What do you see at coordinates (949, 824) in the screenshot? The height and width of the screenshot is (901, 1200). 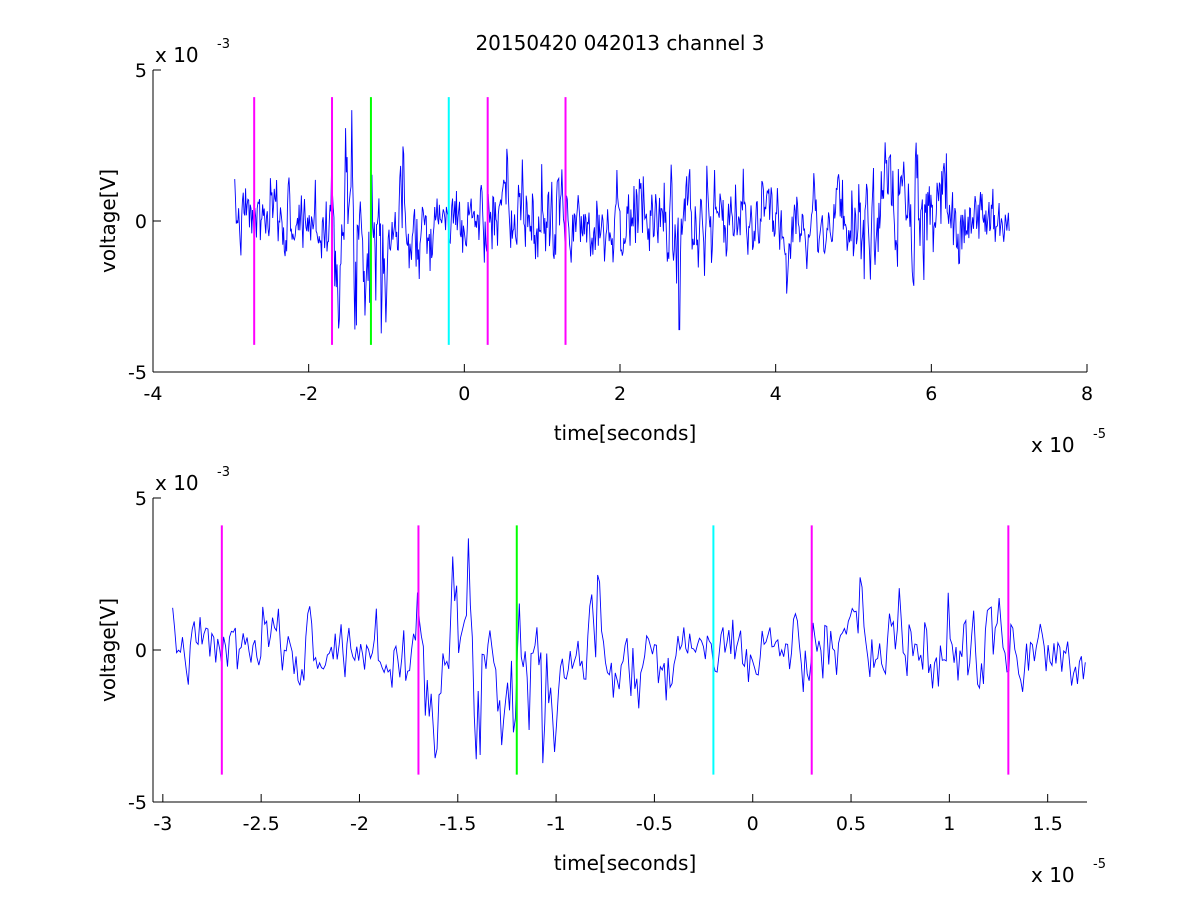 I see `x-tick-label: 1` at bounding box center [949, 824].